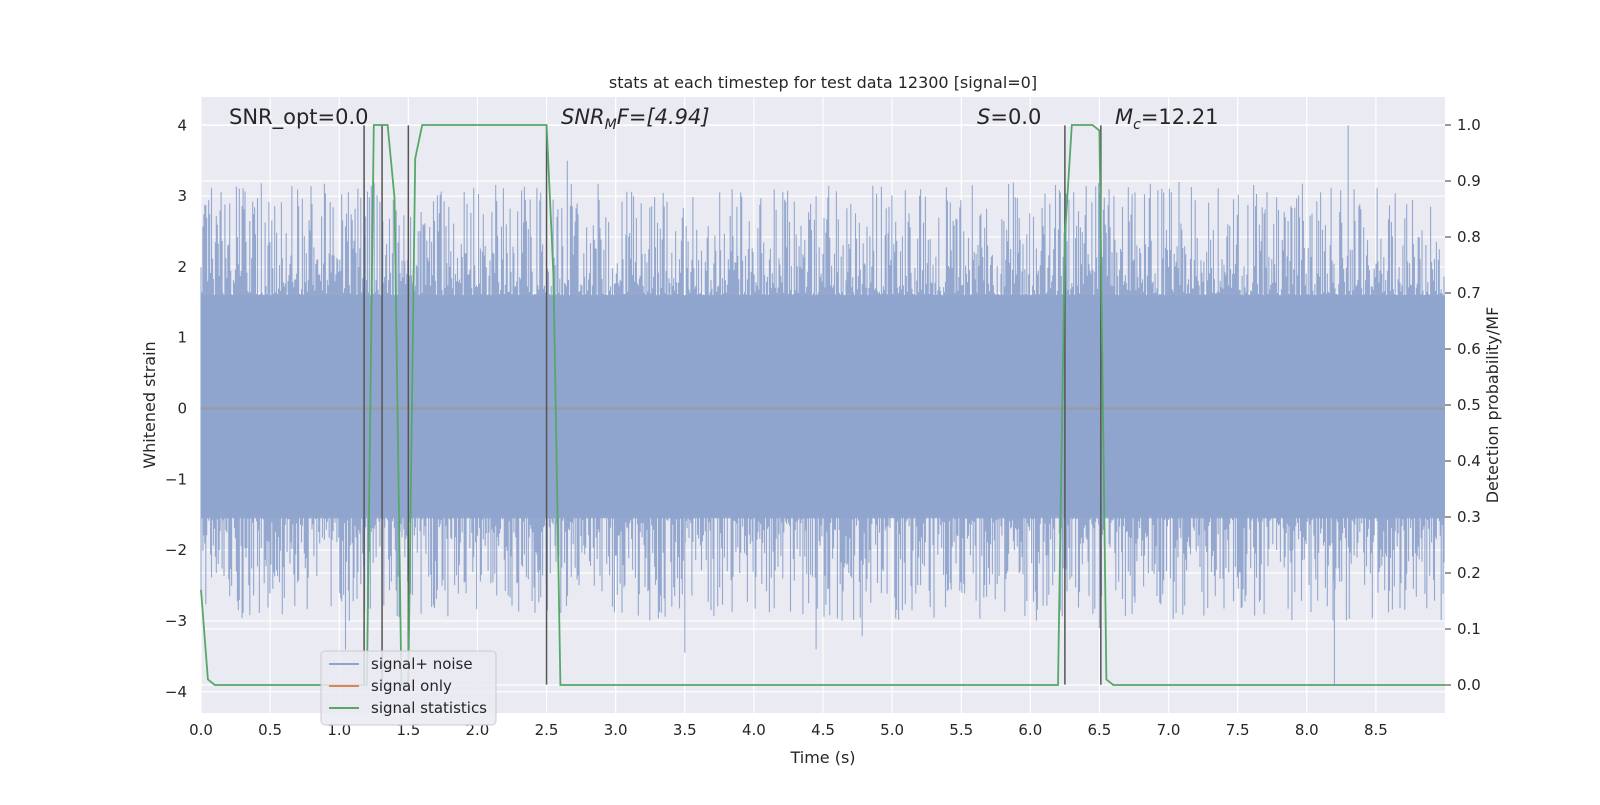 The width and height of the screenshot is (1600, 805). I want to click on x-tick-label: 4.0, so click(754, 730).